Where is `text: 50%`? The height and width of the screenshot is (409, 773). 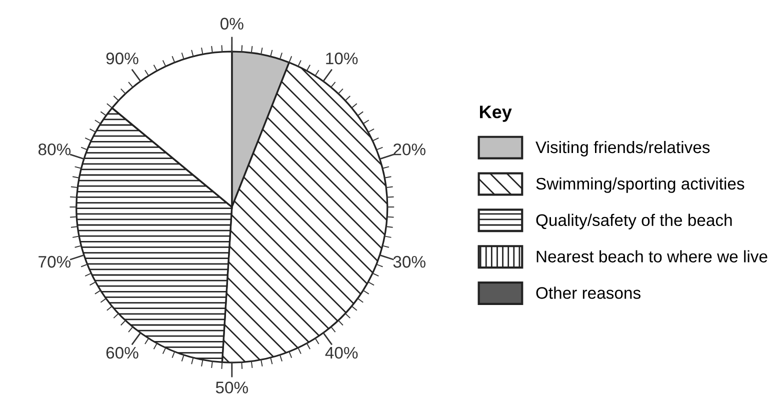
text: 50% is located at coordinates (232, 388).